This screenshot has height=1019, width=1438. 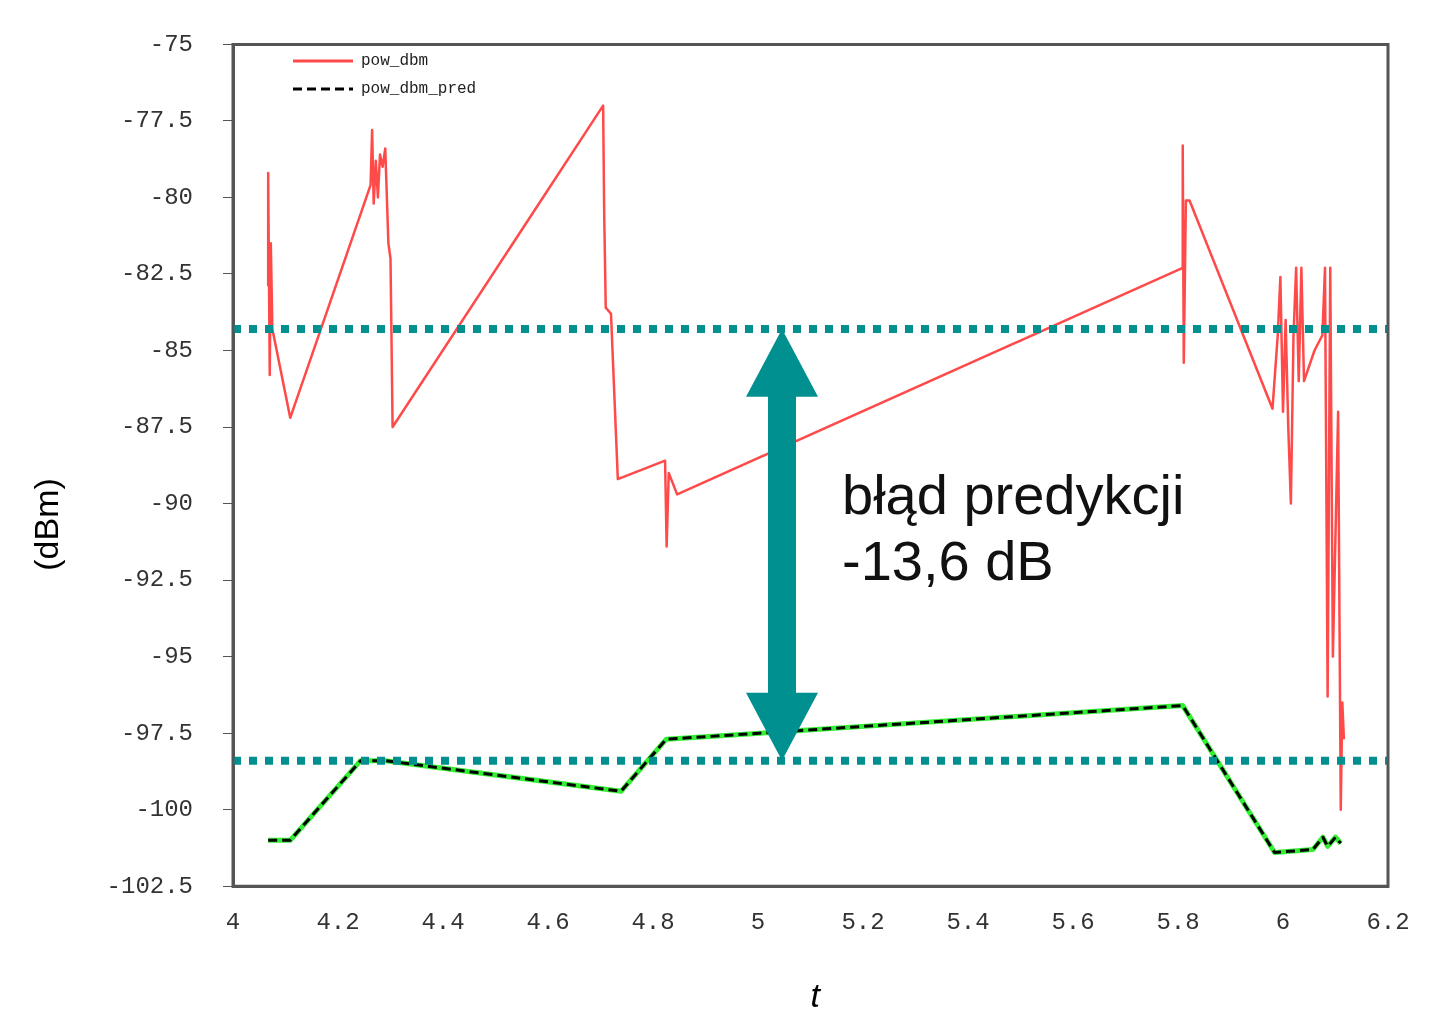 What do you see at coordinates (171, 503) in the screenshot?
I see `y-tick-label: -90` at bounding box center [171, 503].